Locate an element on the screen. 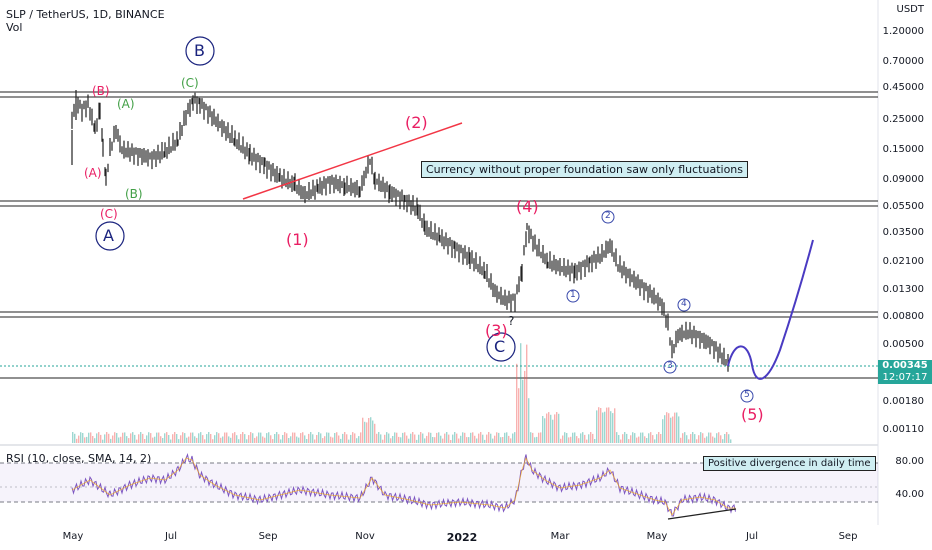 The height and width of the screenshot is (550, 932). wave-label-a: A is located at coordinates (108, 235).